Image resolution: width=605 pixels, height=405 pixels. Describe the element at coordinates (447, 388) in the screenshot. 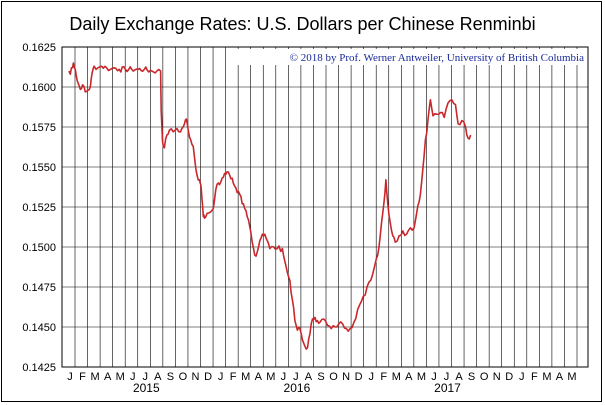

I see `x-year-label: 2017` at that location.